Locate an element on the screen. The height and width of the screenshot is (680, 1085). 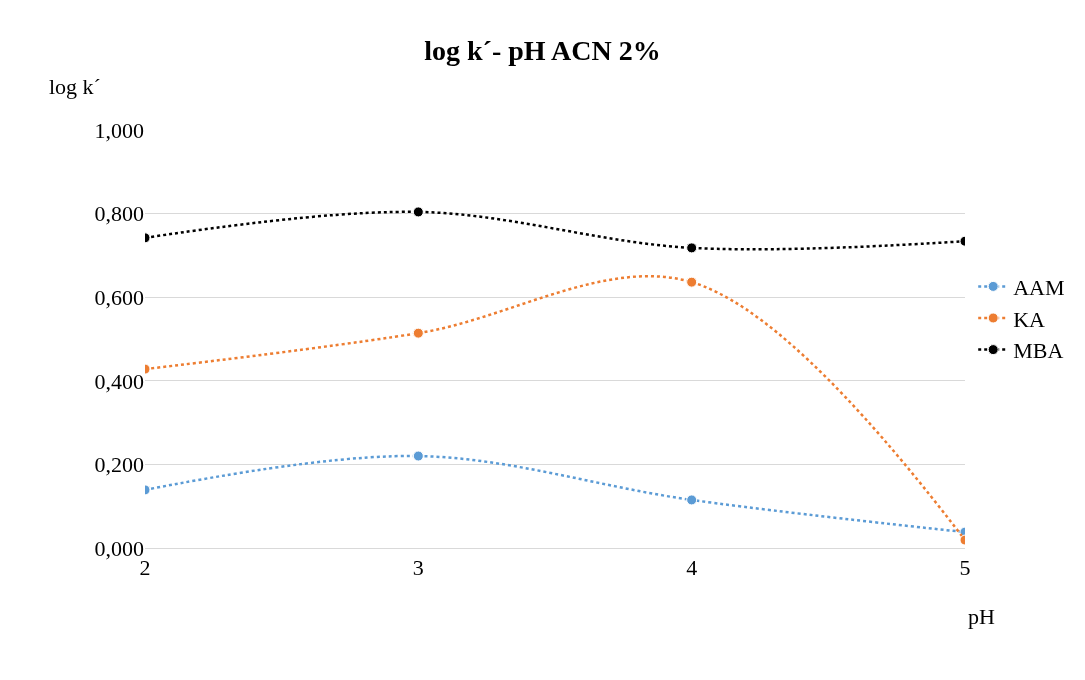
y-tick-label: 0,600 is located at coordinates (119, 297).